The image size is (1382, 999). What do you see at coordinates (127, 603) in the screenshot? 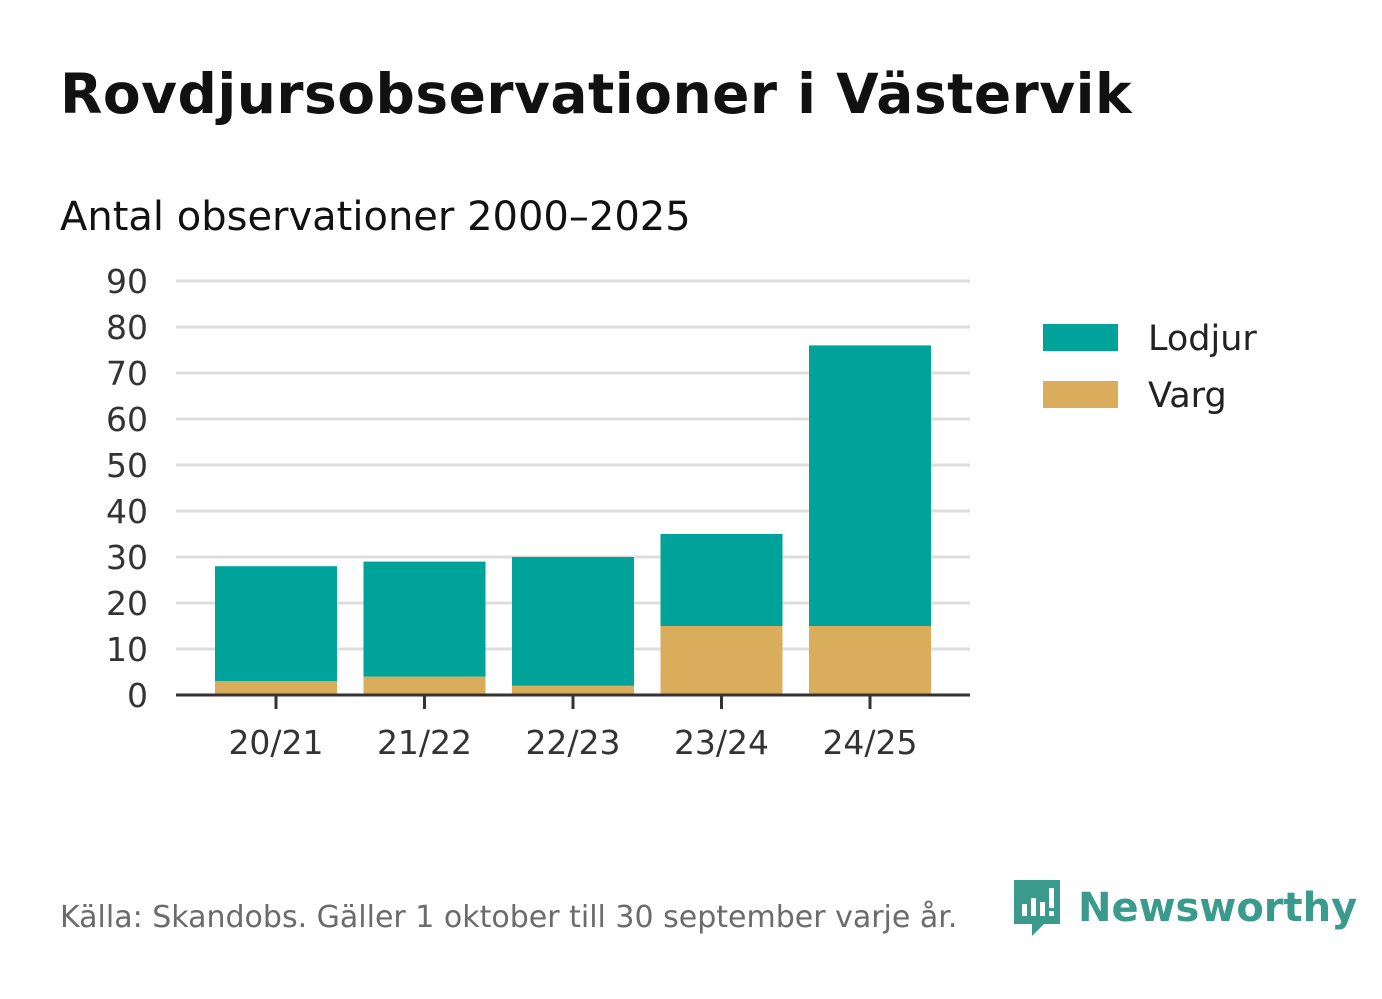
I see `y-tick-label: 20` at bounding box center [127, 603].